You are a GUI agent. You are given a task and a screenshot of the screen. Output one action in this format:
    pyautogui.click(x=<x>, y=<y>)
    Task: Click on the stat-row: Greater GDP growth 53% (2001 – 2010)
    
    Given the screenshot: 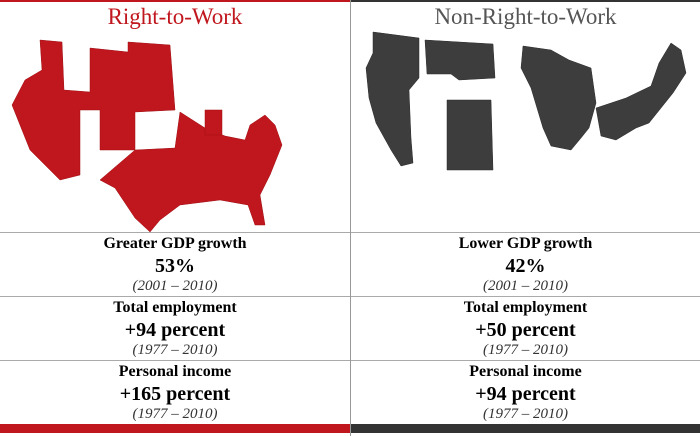 What is the action you would take?
    pyautogui.click(x=175, y=264)
    